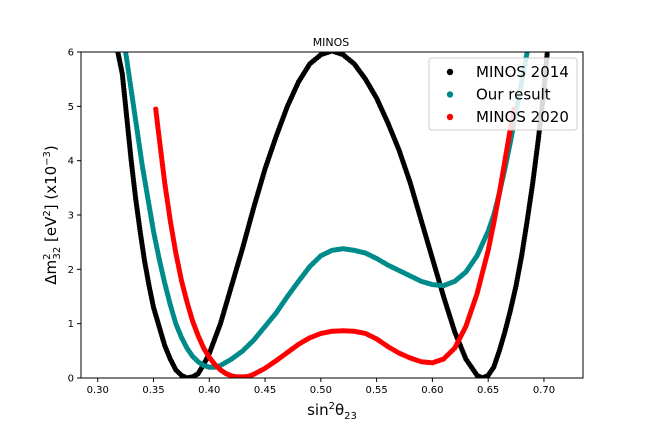  What do you see at coordinates (71, 379) in the screenshot?
I see `y-tick-label: 0` at bounding box center [71, 379].